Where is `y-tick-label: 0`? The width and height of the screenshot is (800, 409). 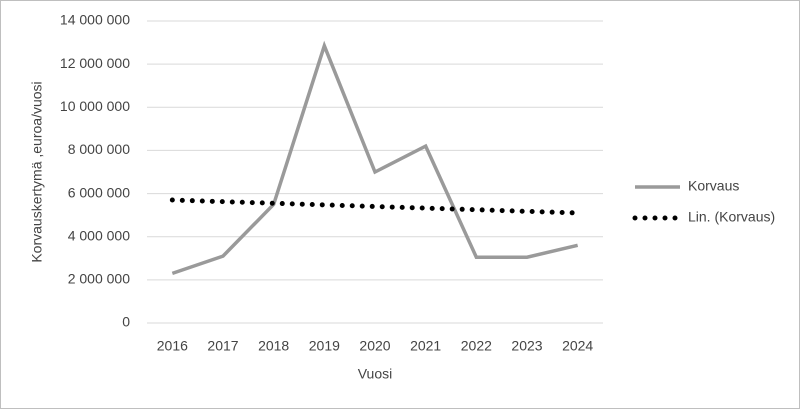
y-tick-label: 0 is located at coordinates (126, 322).